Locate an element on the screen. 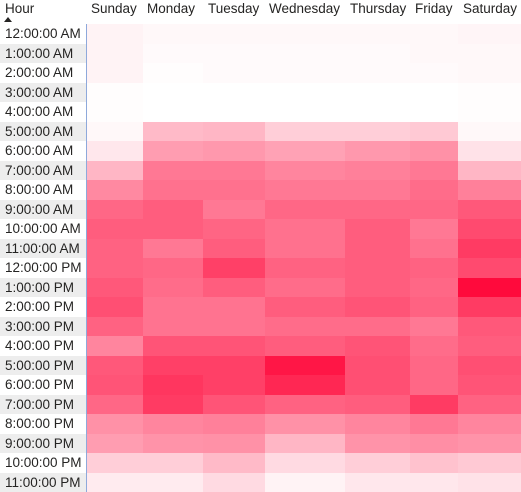  hour-row-header: 6:00:00 PM is located at coordinates (40, 384).